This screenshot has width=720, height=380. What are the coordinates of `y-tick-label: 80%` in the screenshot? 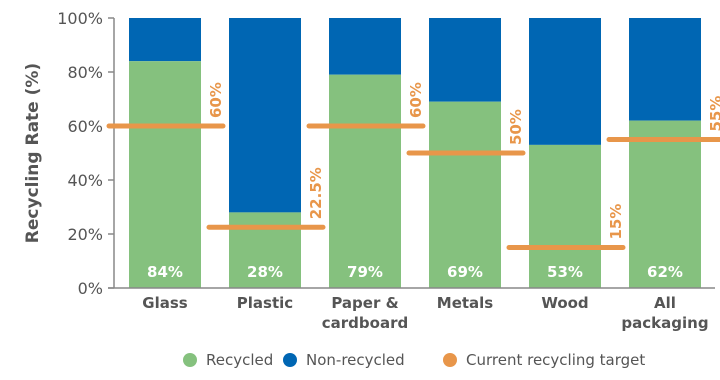 It's located at (85, 72).